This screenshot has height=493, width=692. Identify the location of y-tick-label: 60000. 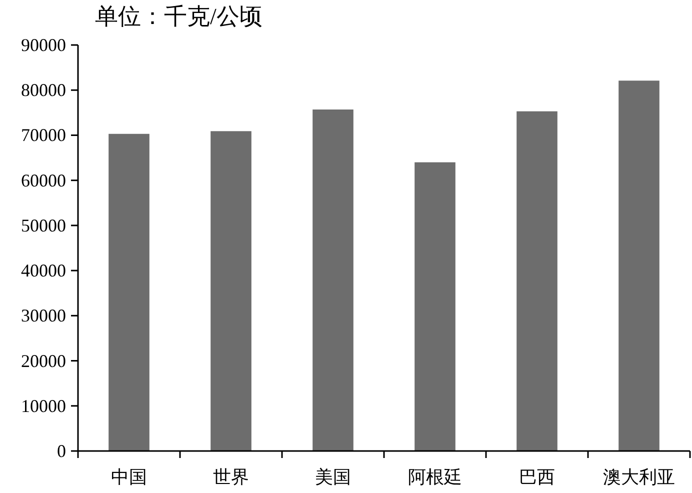
(43, 180).